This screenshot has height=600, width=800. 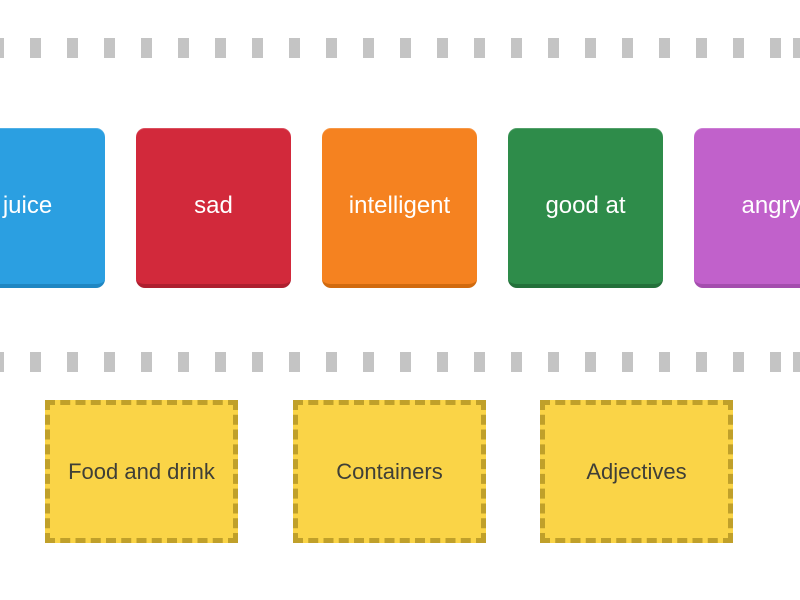 I want to click on word-card-label: good at, so click(x=585, y=205).